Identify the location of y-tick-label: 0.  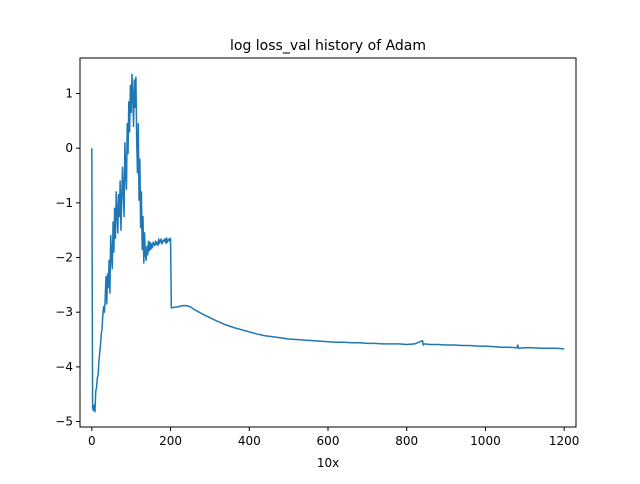
(69, 148).